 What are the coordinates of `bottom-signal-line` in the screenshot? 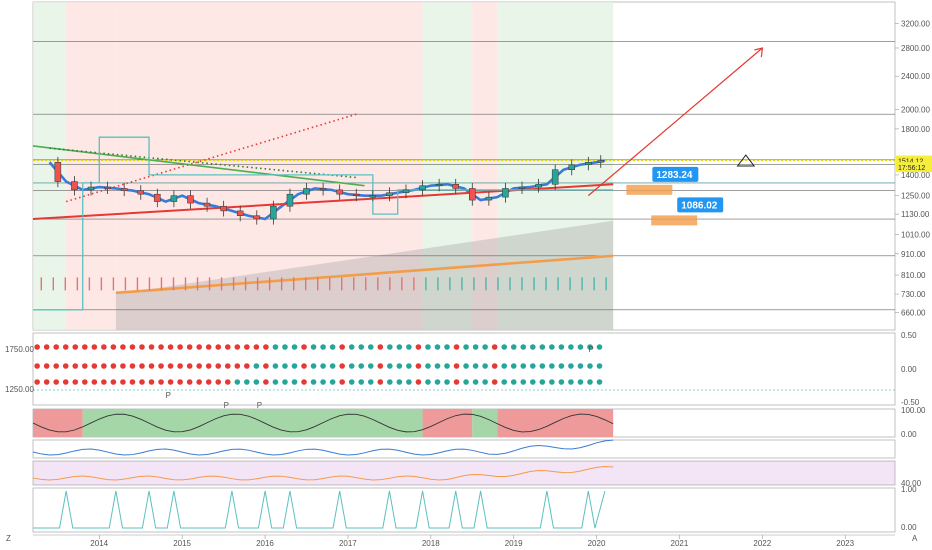 It's located at (319, 509).